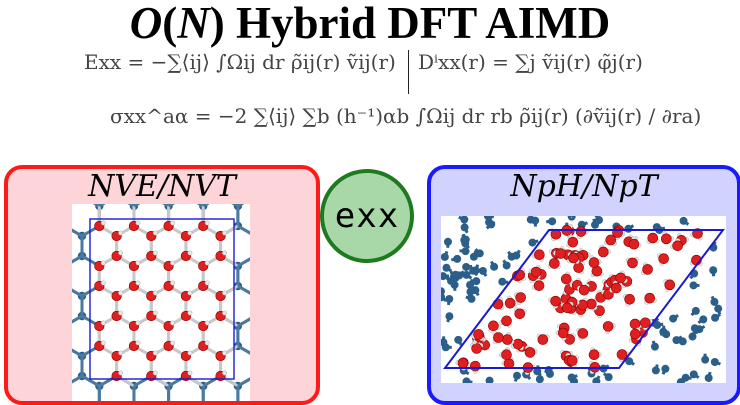  I want to click on exx-label: exx, so click(367, 216).